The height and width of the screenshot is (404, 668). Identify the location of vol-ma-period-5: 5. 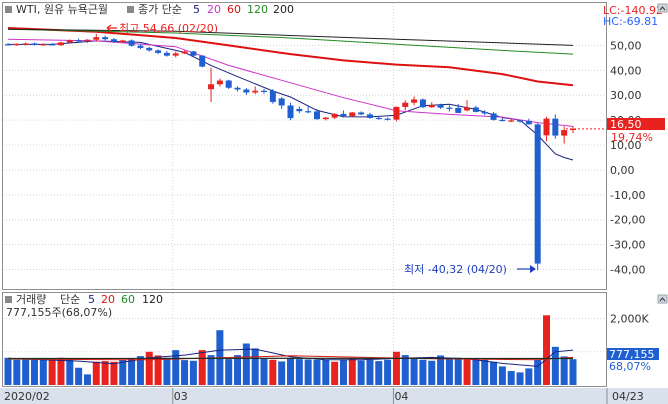
(91, 299).